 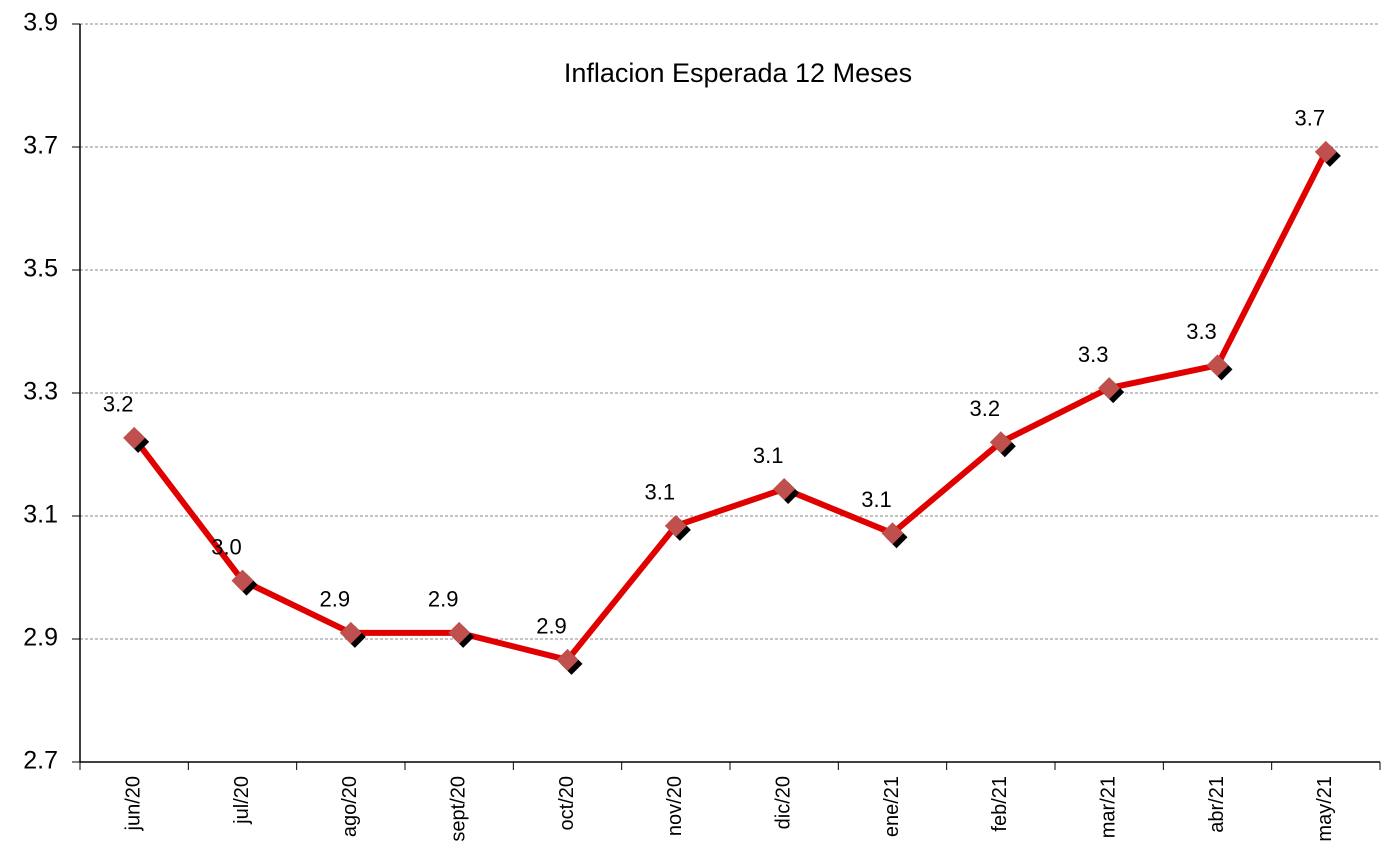 What do you see at coordinates (675, 806) in the screenshot?
I see `x-tick-label: nov/20` at bounding box center [675, 806].